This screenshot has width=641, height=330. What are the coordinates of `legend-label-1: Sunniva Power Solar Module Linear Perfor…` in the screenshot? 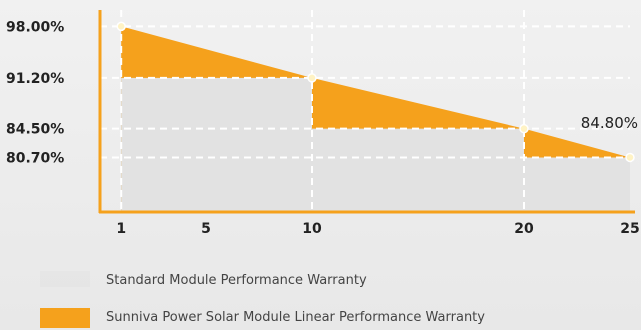 It's located at (295, 317).